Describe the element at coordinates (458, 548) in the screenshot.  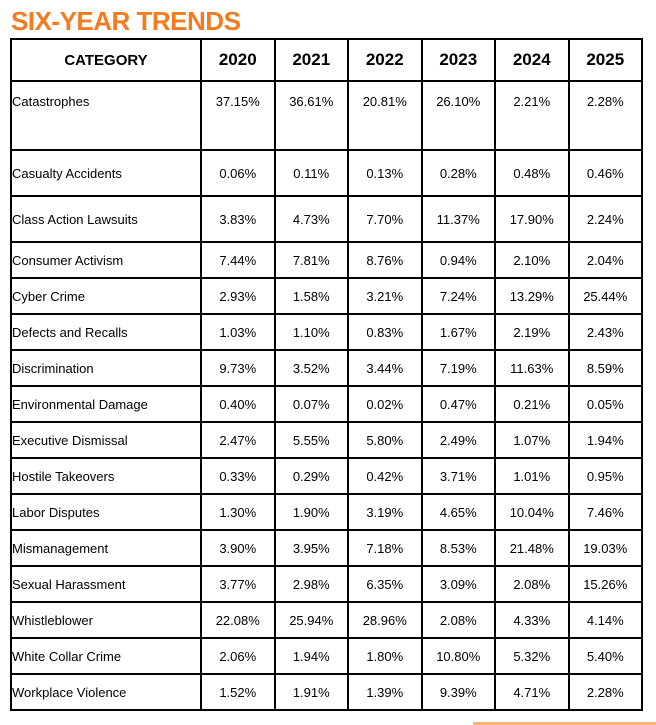
I see `value-cell-2023: 8.53%` at that location.